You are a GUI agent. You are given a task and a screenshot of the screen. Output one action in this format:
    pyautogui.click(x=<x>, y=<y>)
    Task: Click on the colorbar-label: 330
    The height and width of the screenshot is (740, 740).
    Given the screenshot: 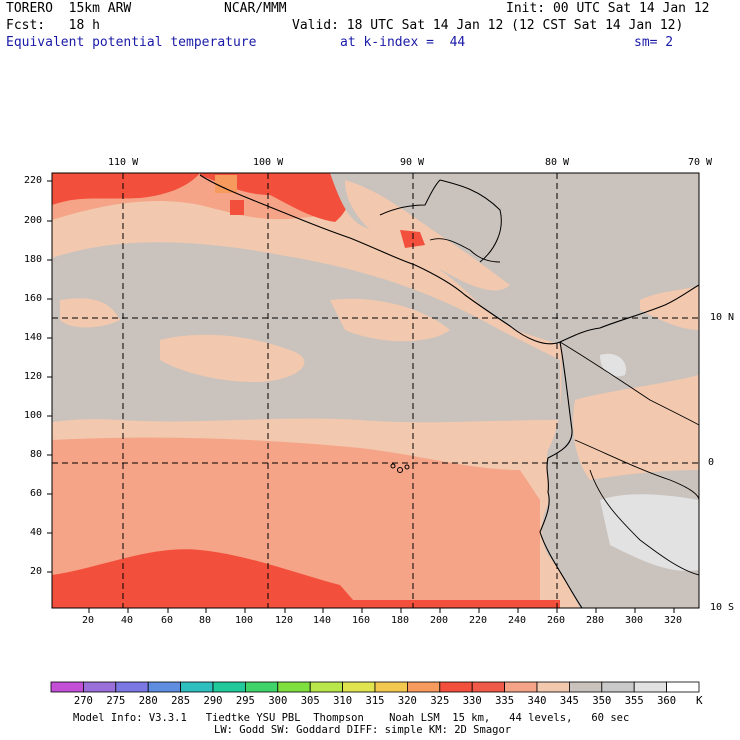 What is the action you would take?
    pyautogui.click(x=472, y=701)
    